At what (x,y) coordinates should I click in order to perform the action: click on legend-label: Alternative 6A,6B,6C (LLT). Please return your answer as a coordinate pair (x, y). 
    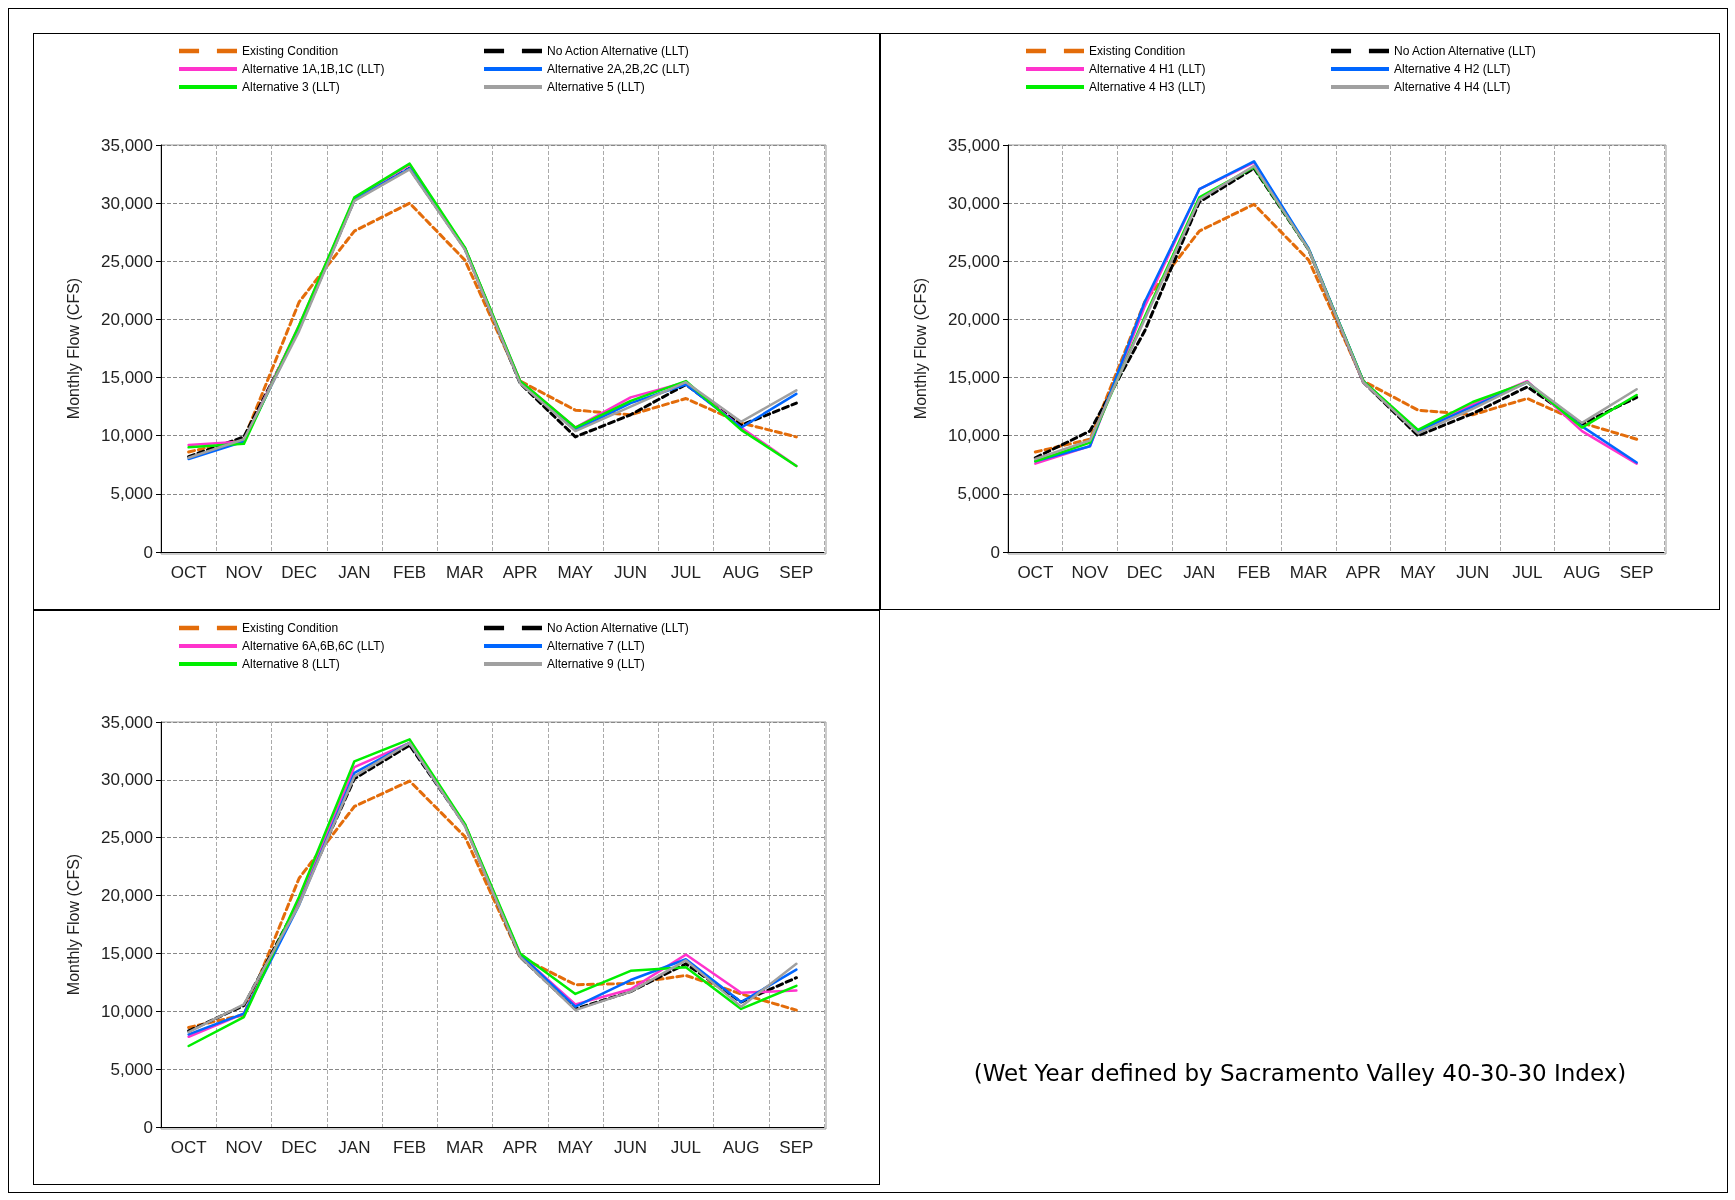
    Looking at the image, I should click on (313, 646).